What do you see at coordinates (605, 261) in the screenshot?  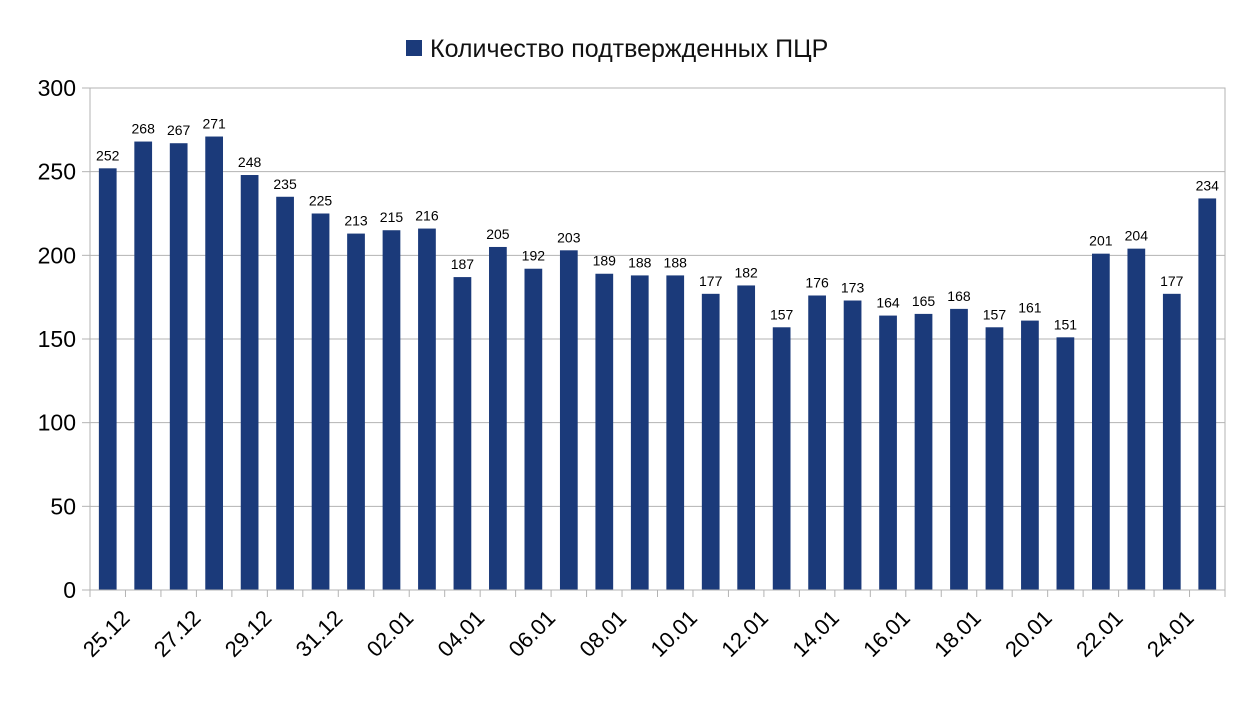 I see `data-label: 189` at bounding box center [605, 261].